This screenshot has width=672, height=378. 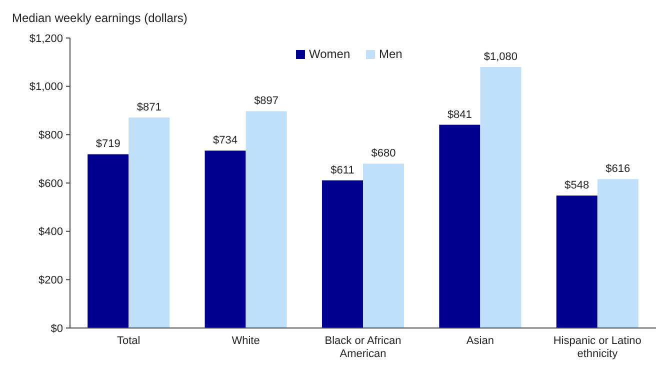 I want to click on y-tick-label: $200, so click(x=50, y=280).